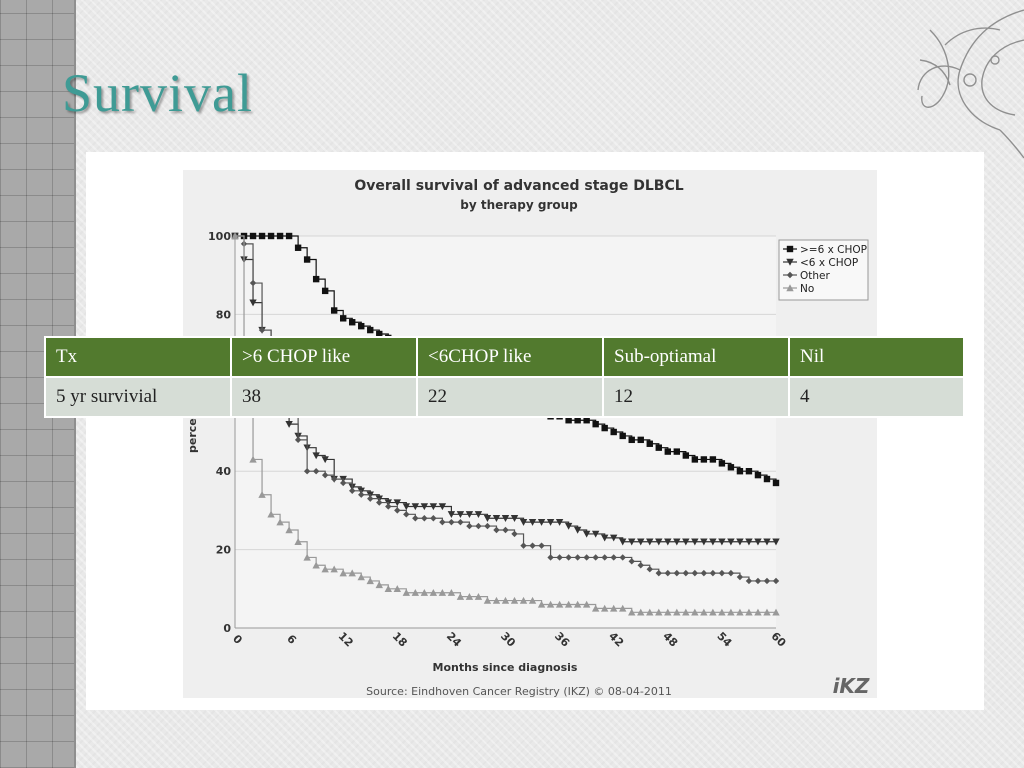 Image resolution: width=1024 pixels, height=768 pixels. I want to click on x-tick-label: 18, so click(400, 640).